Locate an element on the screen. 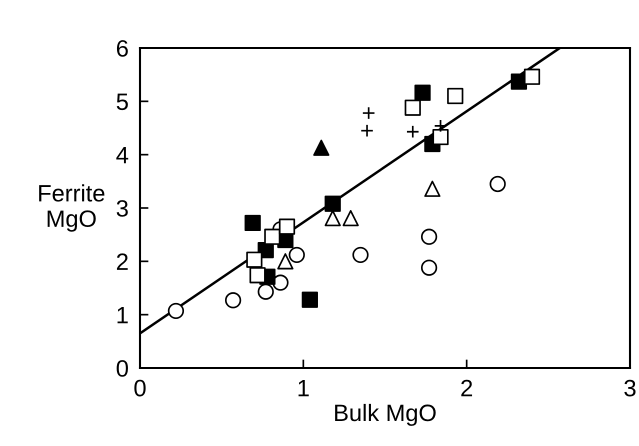 Image resolution: width=639 pixels, height=446 pixels. y-tick-label: 4 is located at coordinates (122, 155).